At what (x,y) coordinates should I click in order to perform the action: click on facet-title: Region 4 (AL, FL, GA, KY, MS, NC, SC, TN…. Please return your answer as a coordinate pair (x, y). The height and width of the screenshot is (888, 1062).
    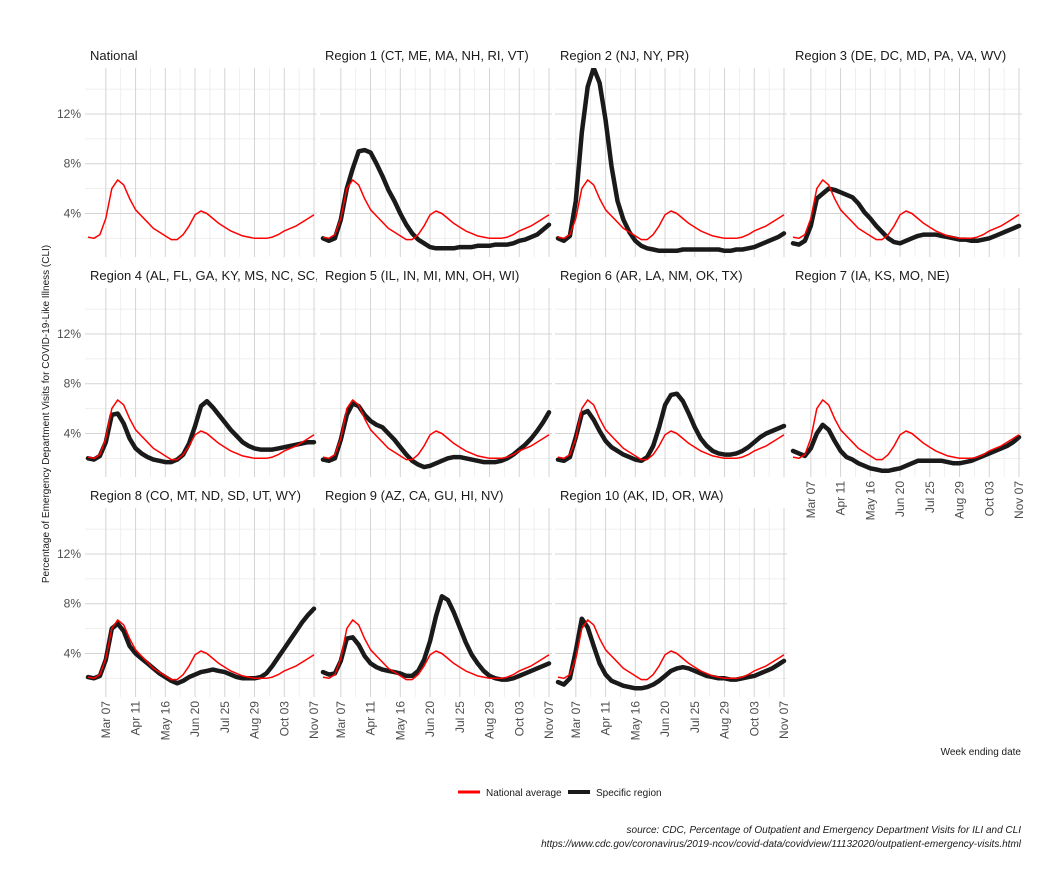
    Looking at the image, I should click on (217, 275).